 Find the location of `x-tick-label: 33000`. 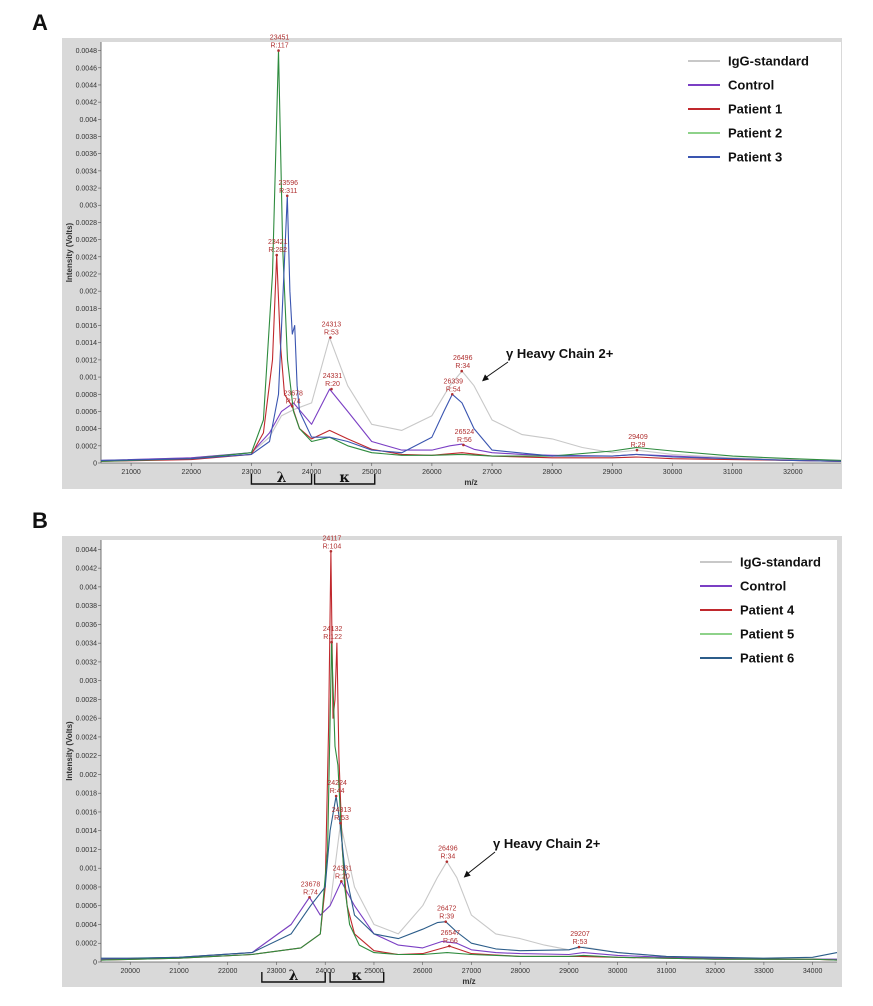

x-tick-label: 33000 is located at coordinates (764, 971).